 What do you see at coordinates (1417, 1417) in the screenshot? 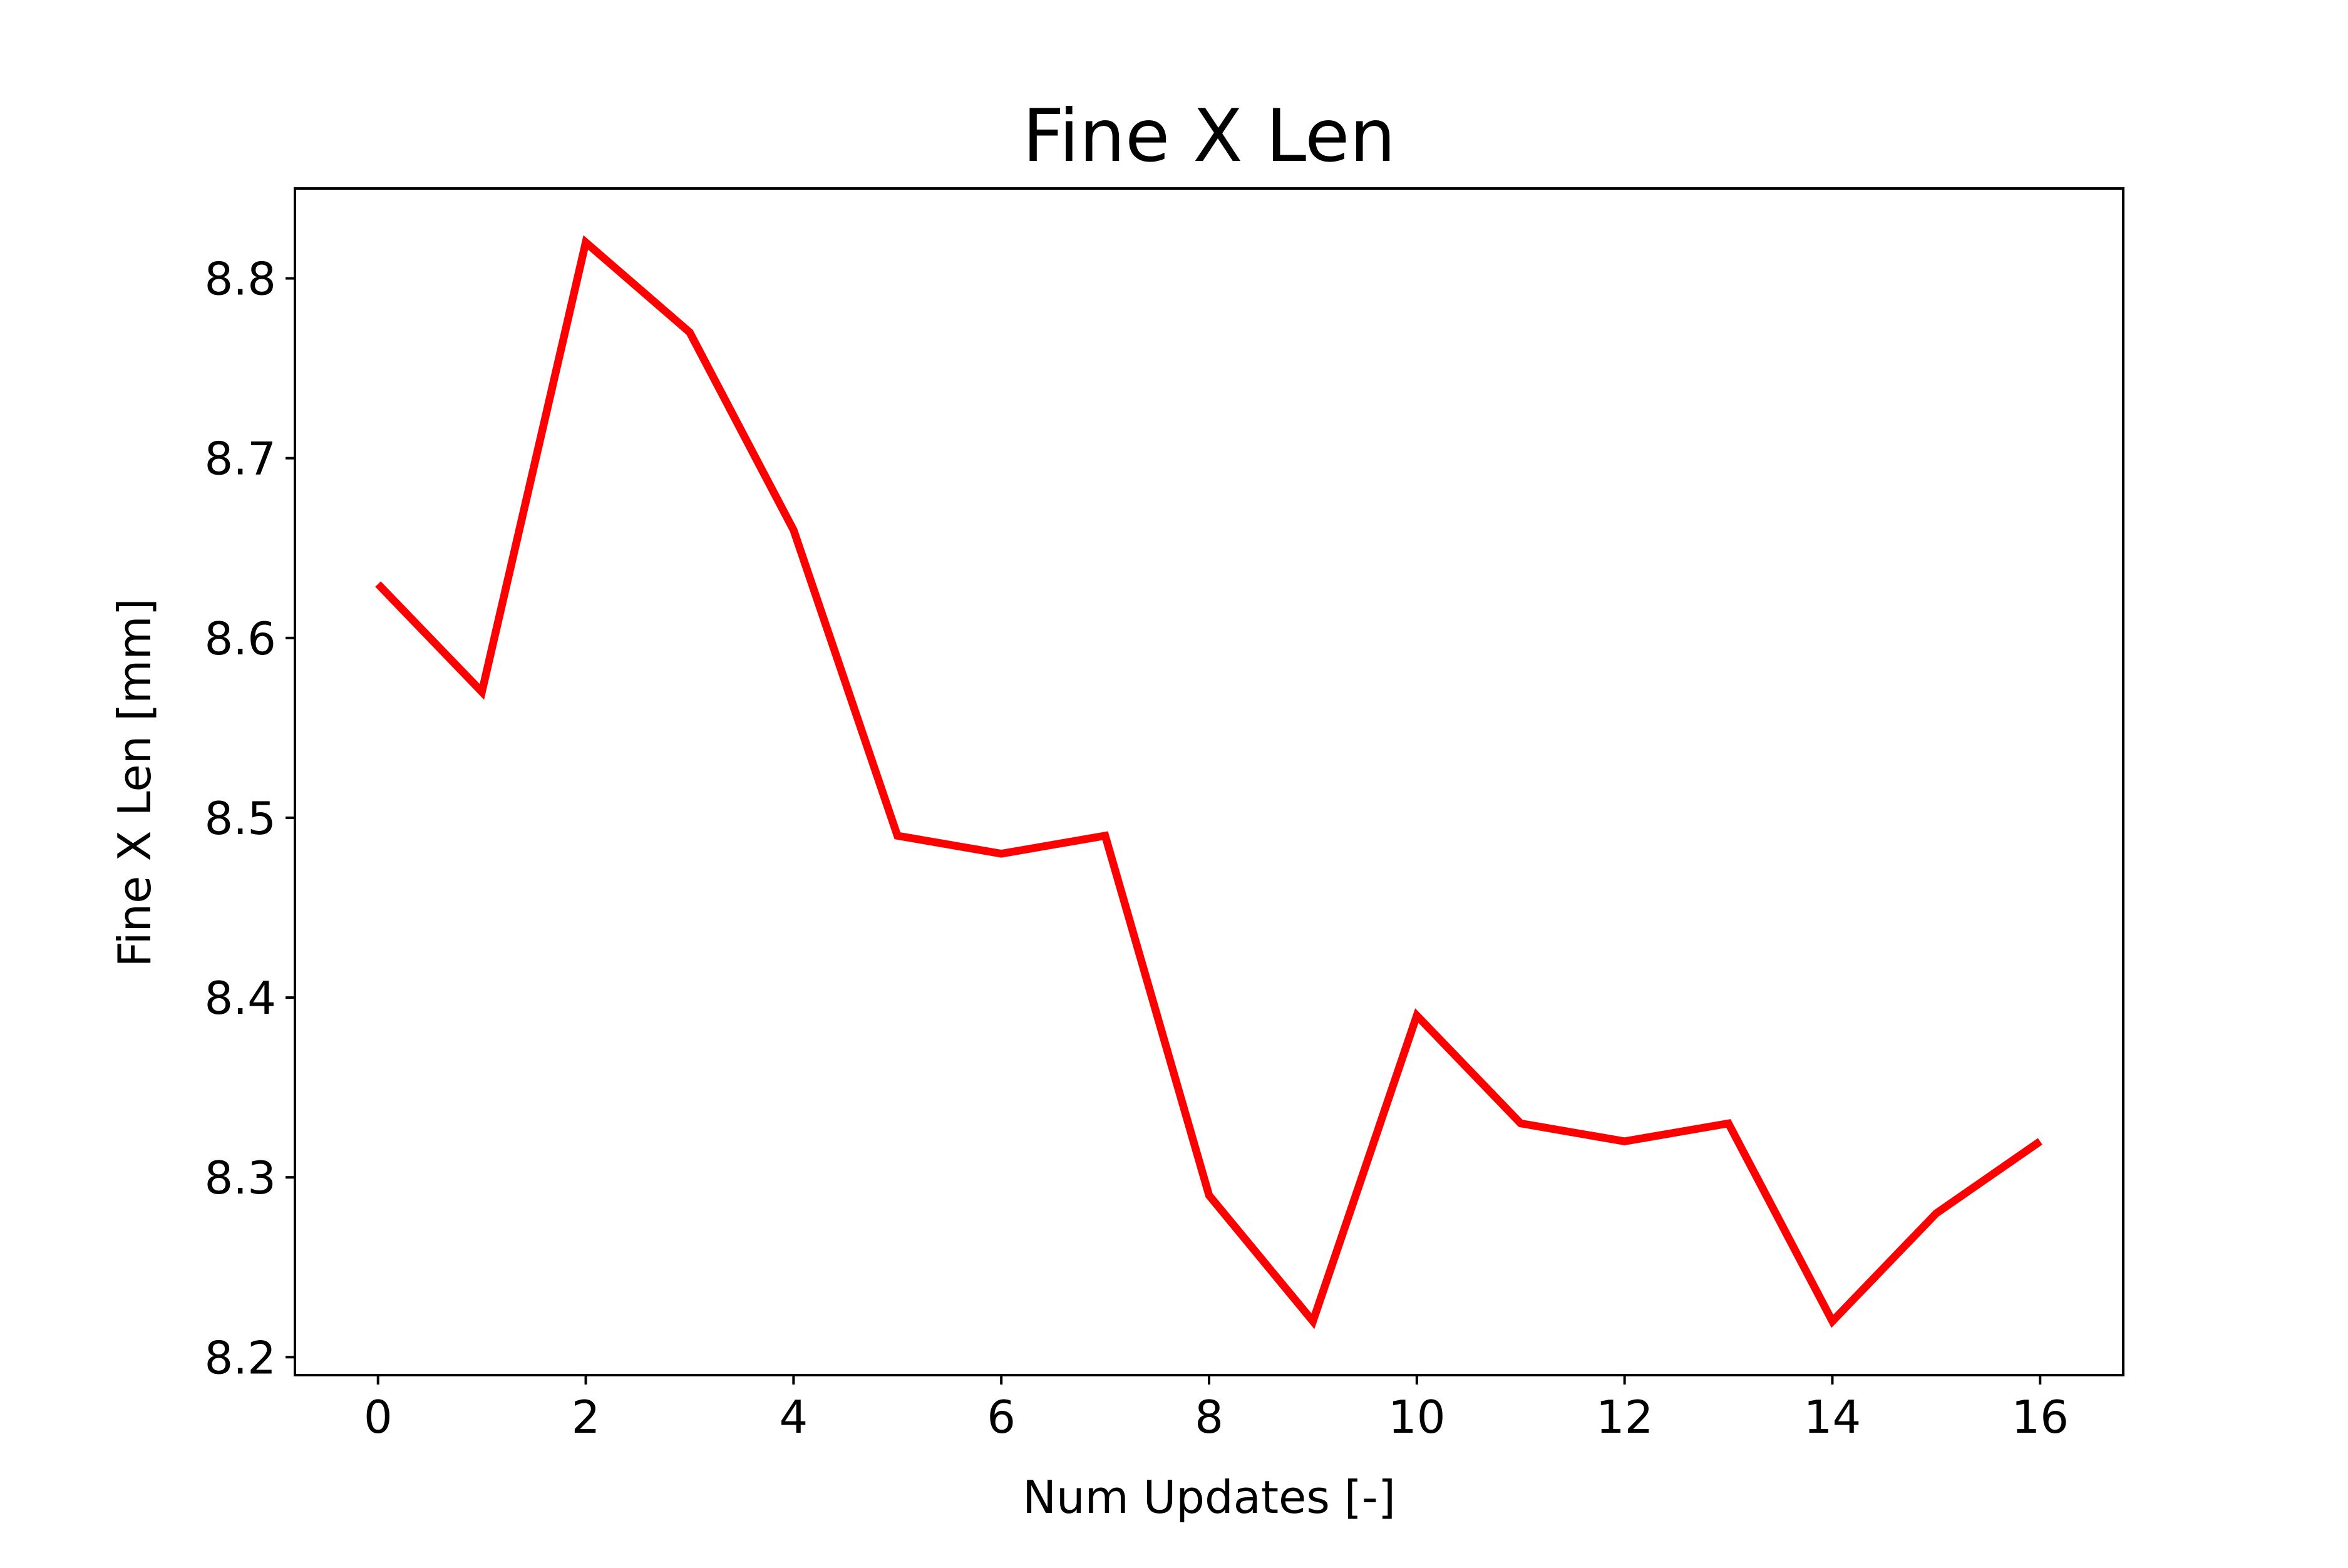
I see `x-tick-label: 10` at bounding box center [1417, 1417].